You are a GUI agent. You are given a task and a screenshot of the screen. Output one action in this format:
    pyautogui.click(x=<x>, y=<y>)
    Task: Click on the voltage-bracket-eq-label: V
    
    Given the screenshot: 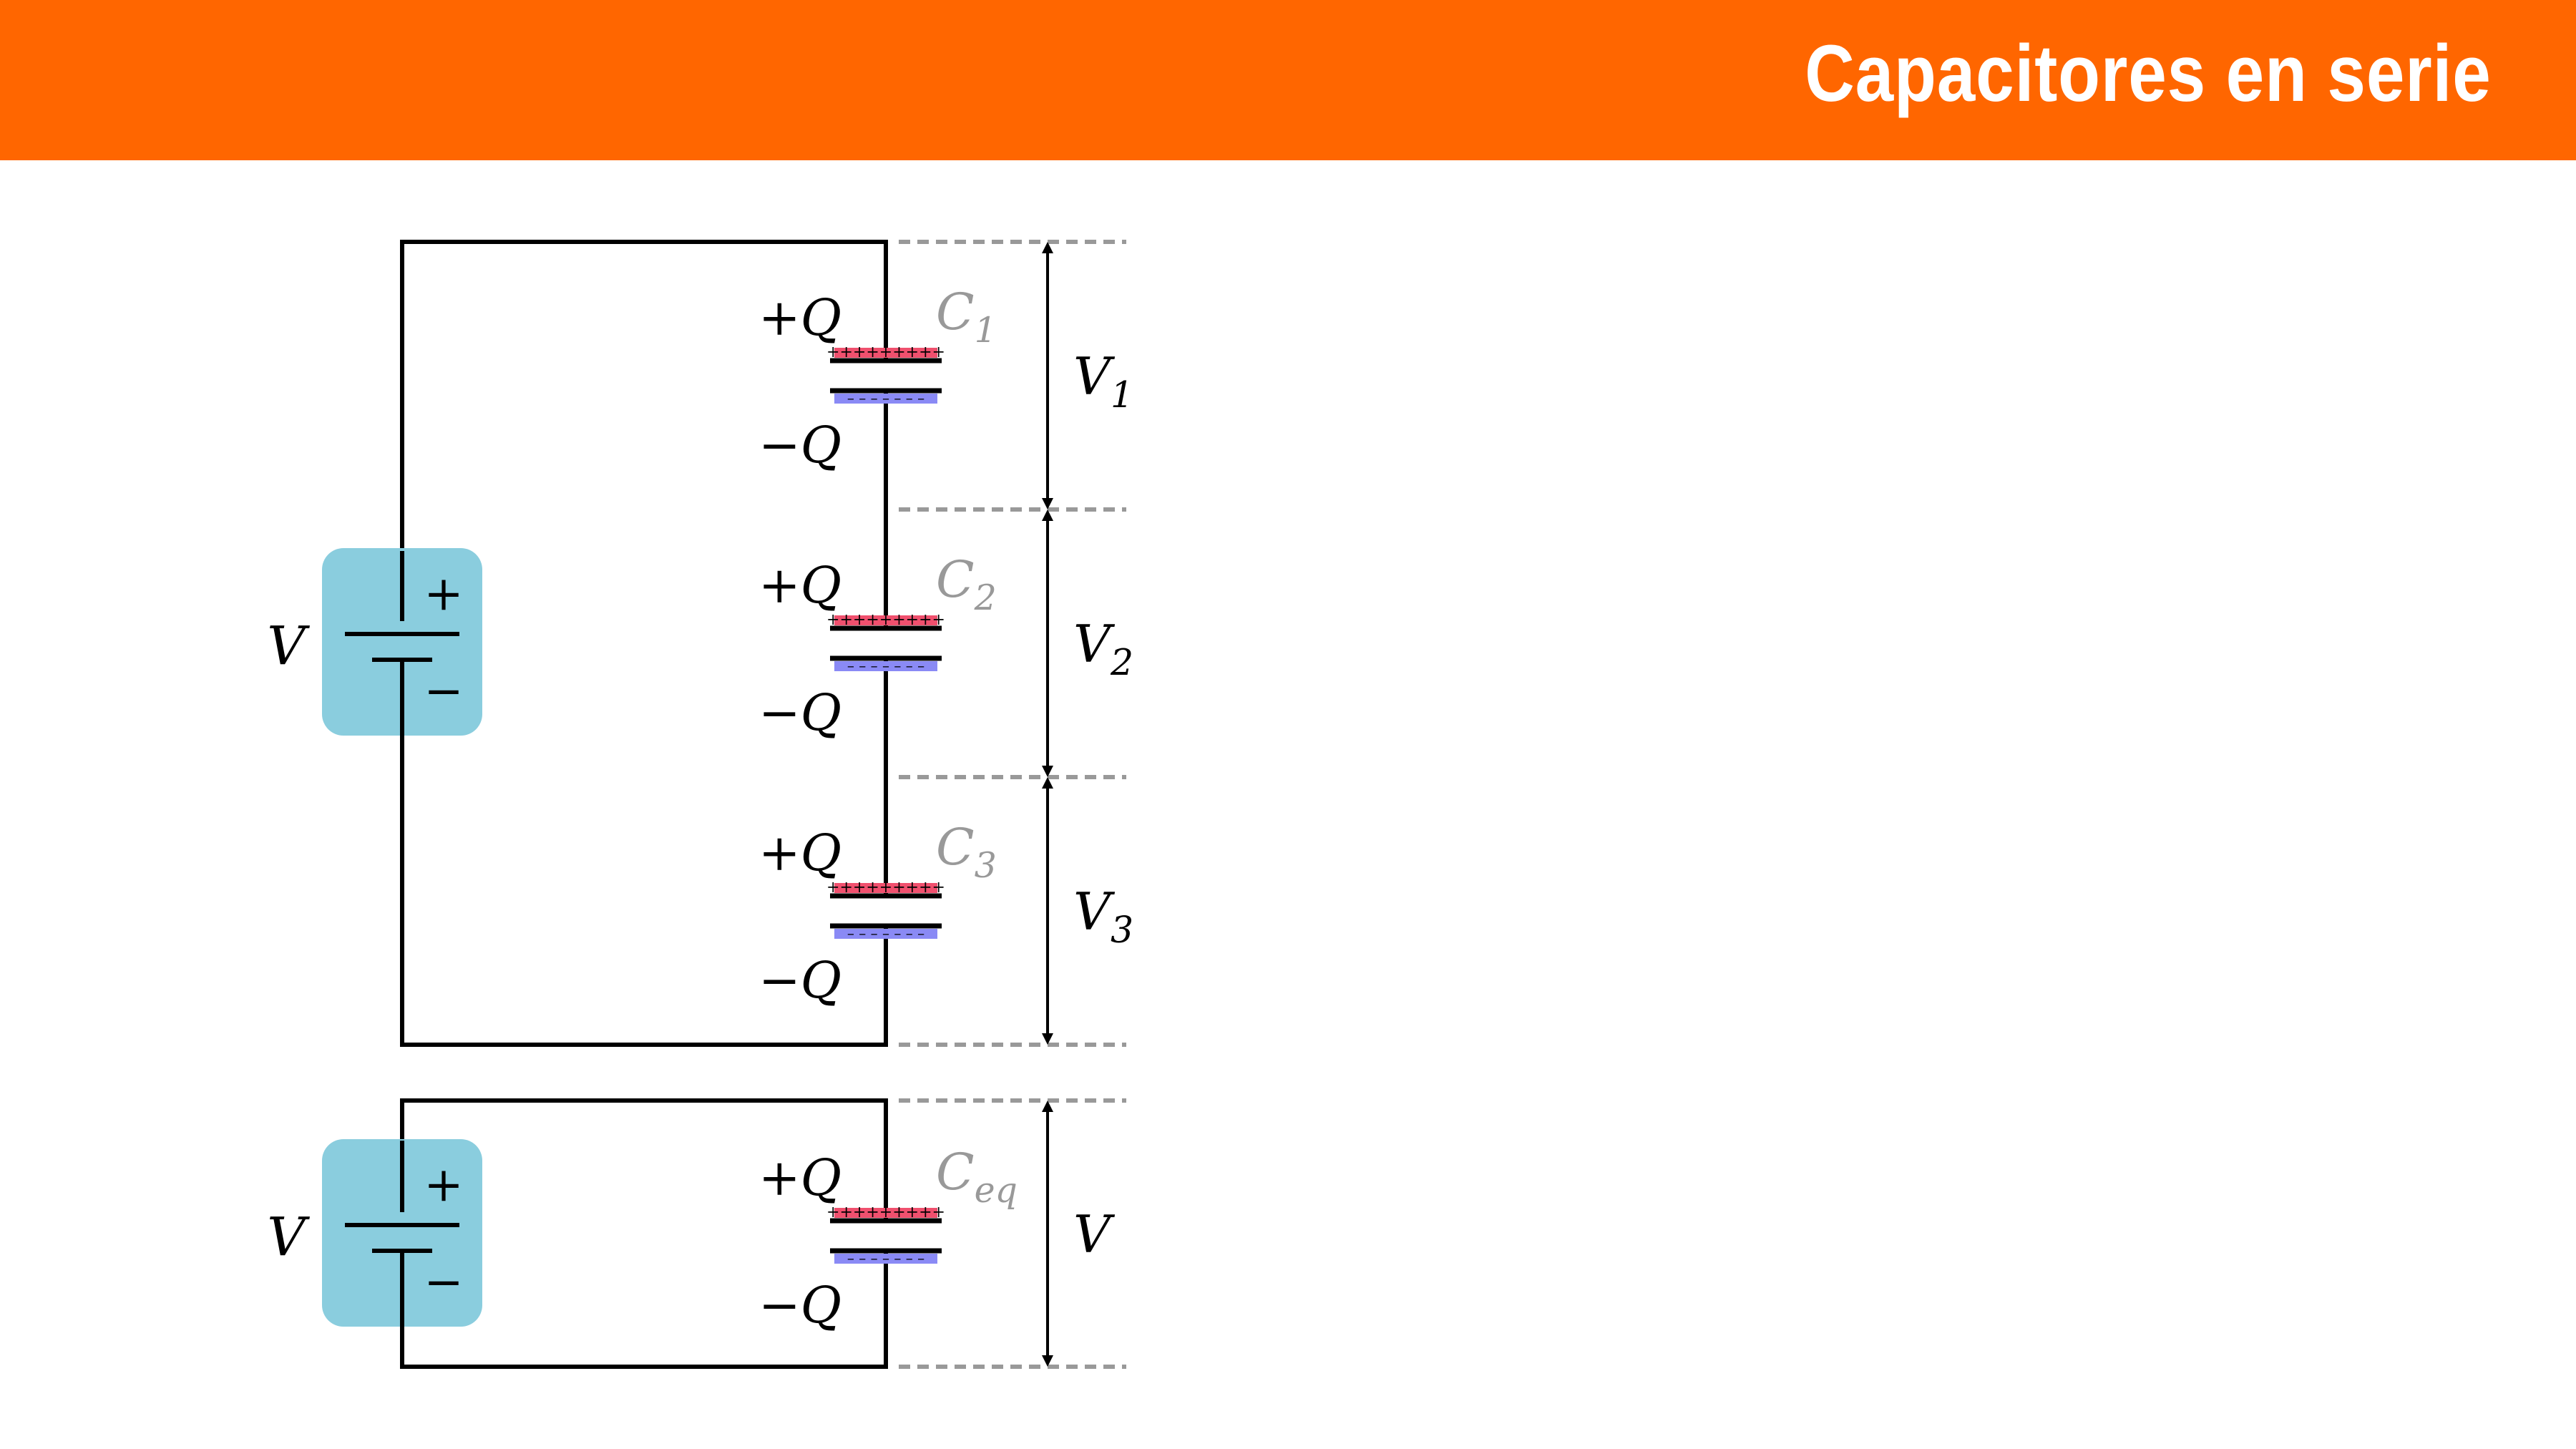 What is the action you would take?
    pyautogui.click(x=1094, y=1234)
    